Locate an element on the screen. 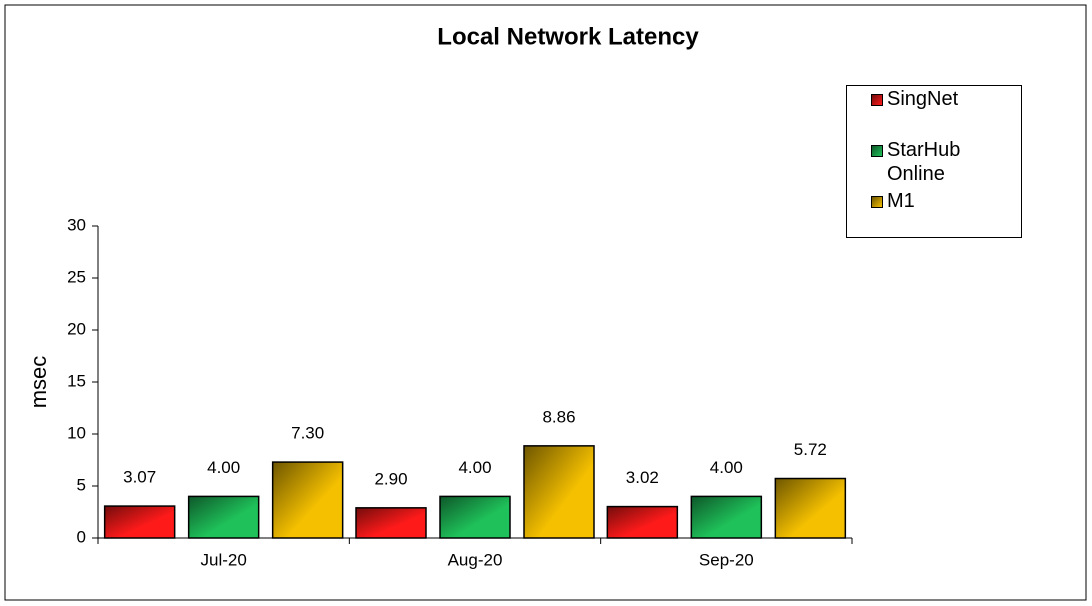  chart-title: Local Network Latency is located at coordinates (568, 36).